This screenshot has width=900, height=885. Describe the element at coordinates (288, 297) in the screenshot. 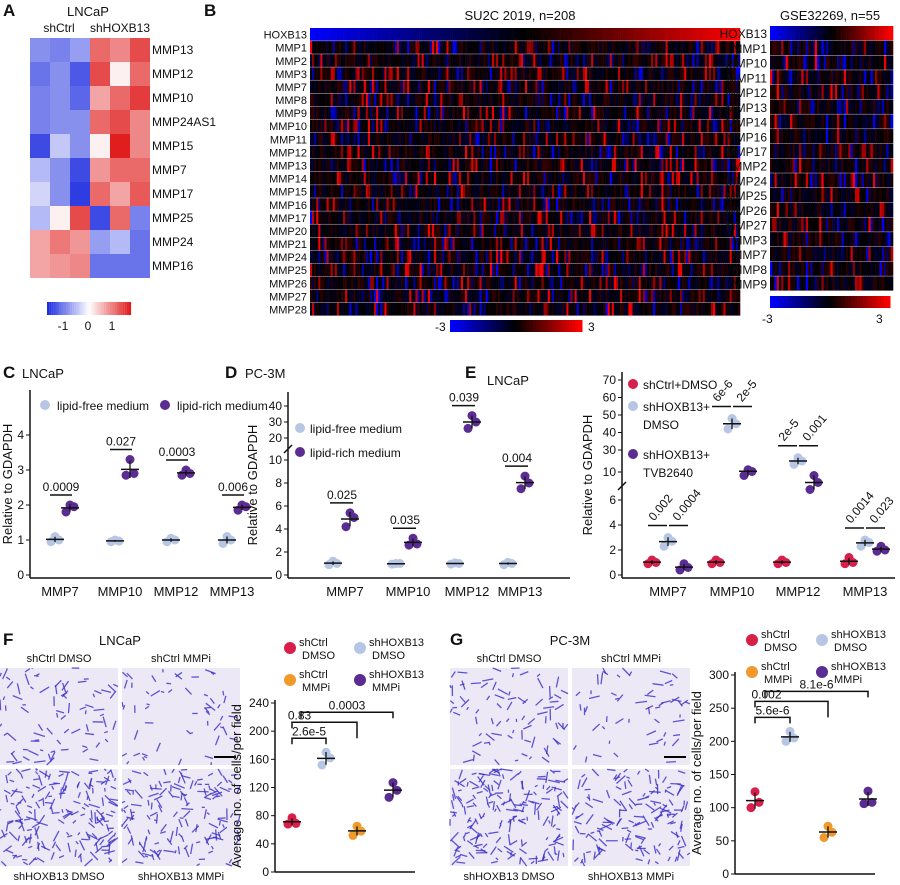

I see `gene-label: MMP27` at that location.